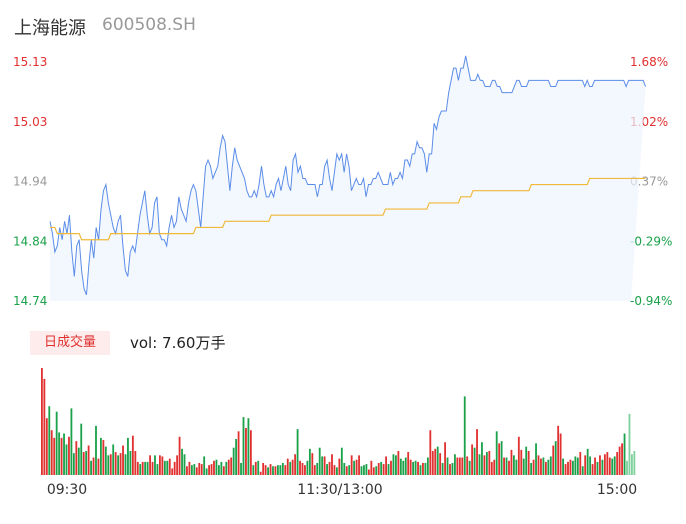 This screenshot has width=686, height=524. Describe the element at coordinates (149, 25) in the screenshot. I see `stock-code: 600508.SH` at that location.